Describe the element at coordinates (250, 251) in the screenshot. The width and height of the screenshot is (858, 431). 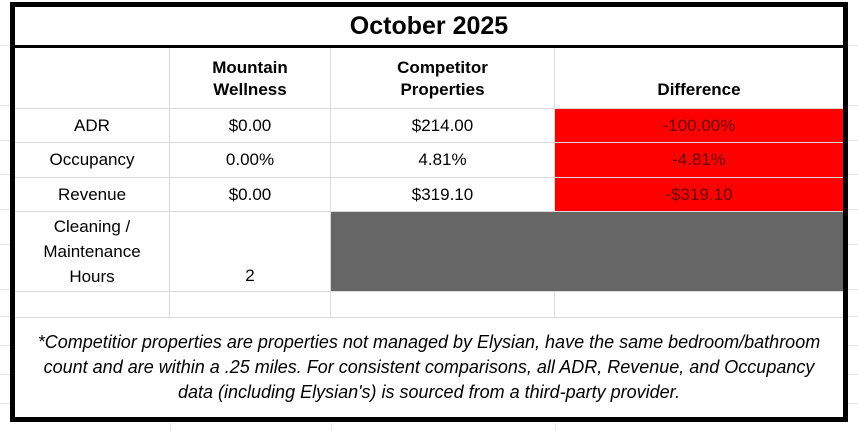
I see `cleaning-hours-mountain-wellness: 2` at that location.